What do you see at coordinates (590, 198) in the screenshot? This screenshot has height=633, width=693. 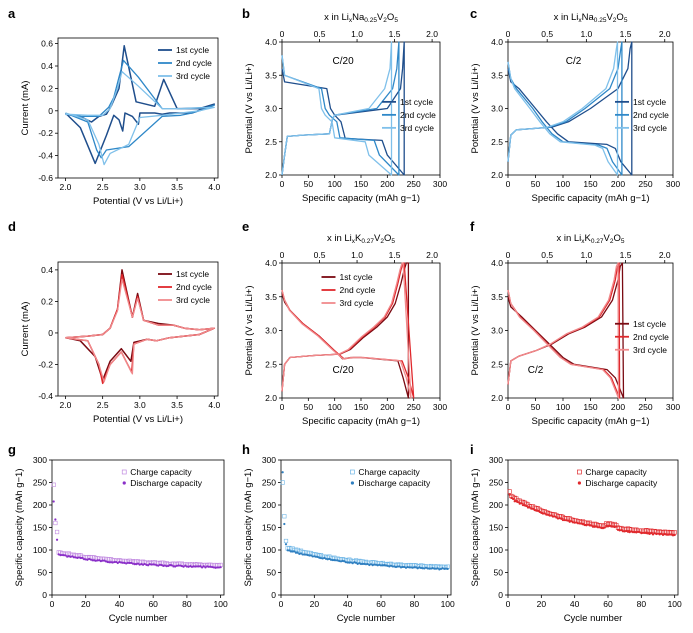 I see `x-axis-label: Specific capacity (mAh g−1)` at bounding box center [590, 198].